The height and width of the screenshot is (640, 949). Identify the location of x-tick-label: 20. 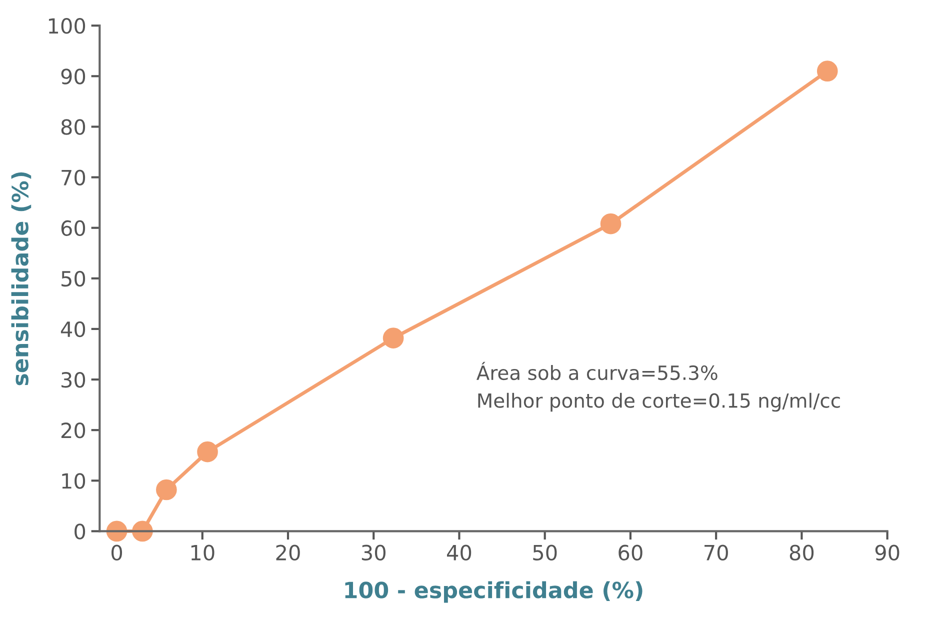
(288, 552).